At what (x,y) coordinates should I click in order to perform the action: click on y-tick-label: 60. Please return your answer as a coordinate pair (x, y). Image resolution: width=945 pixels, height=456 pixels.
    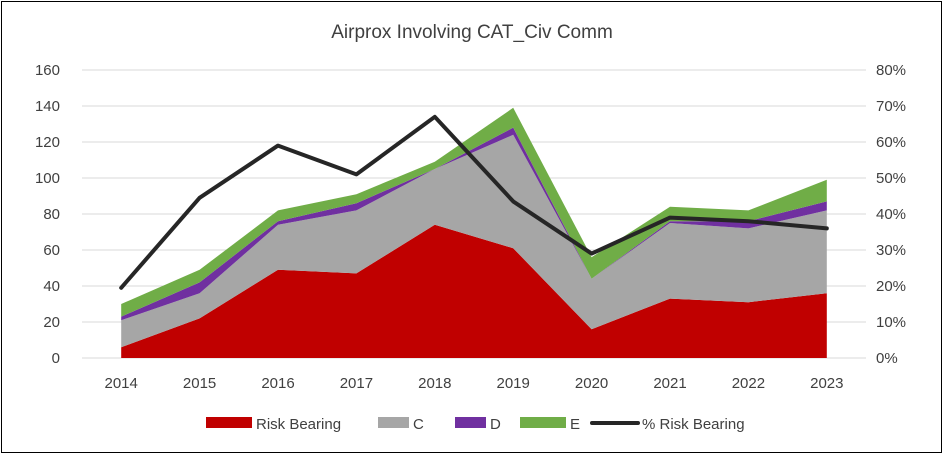
    Looking at the image, I should click on (51, 250).